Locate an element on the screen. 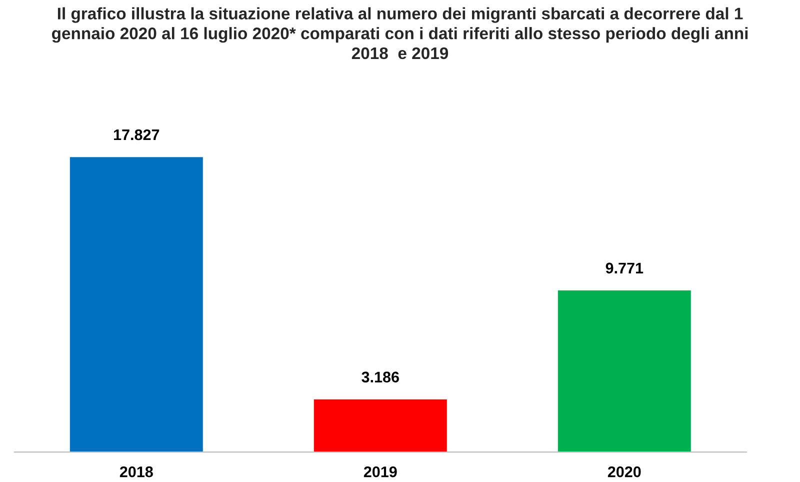  data-label: 3.186 is located at coordinates (380, 377).